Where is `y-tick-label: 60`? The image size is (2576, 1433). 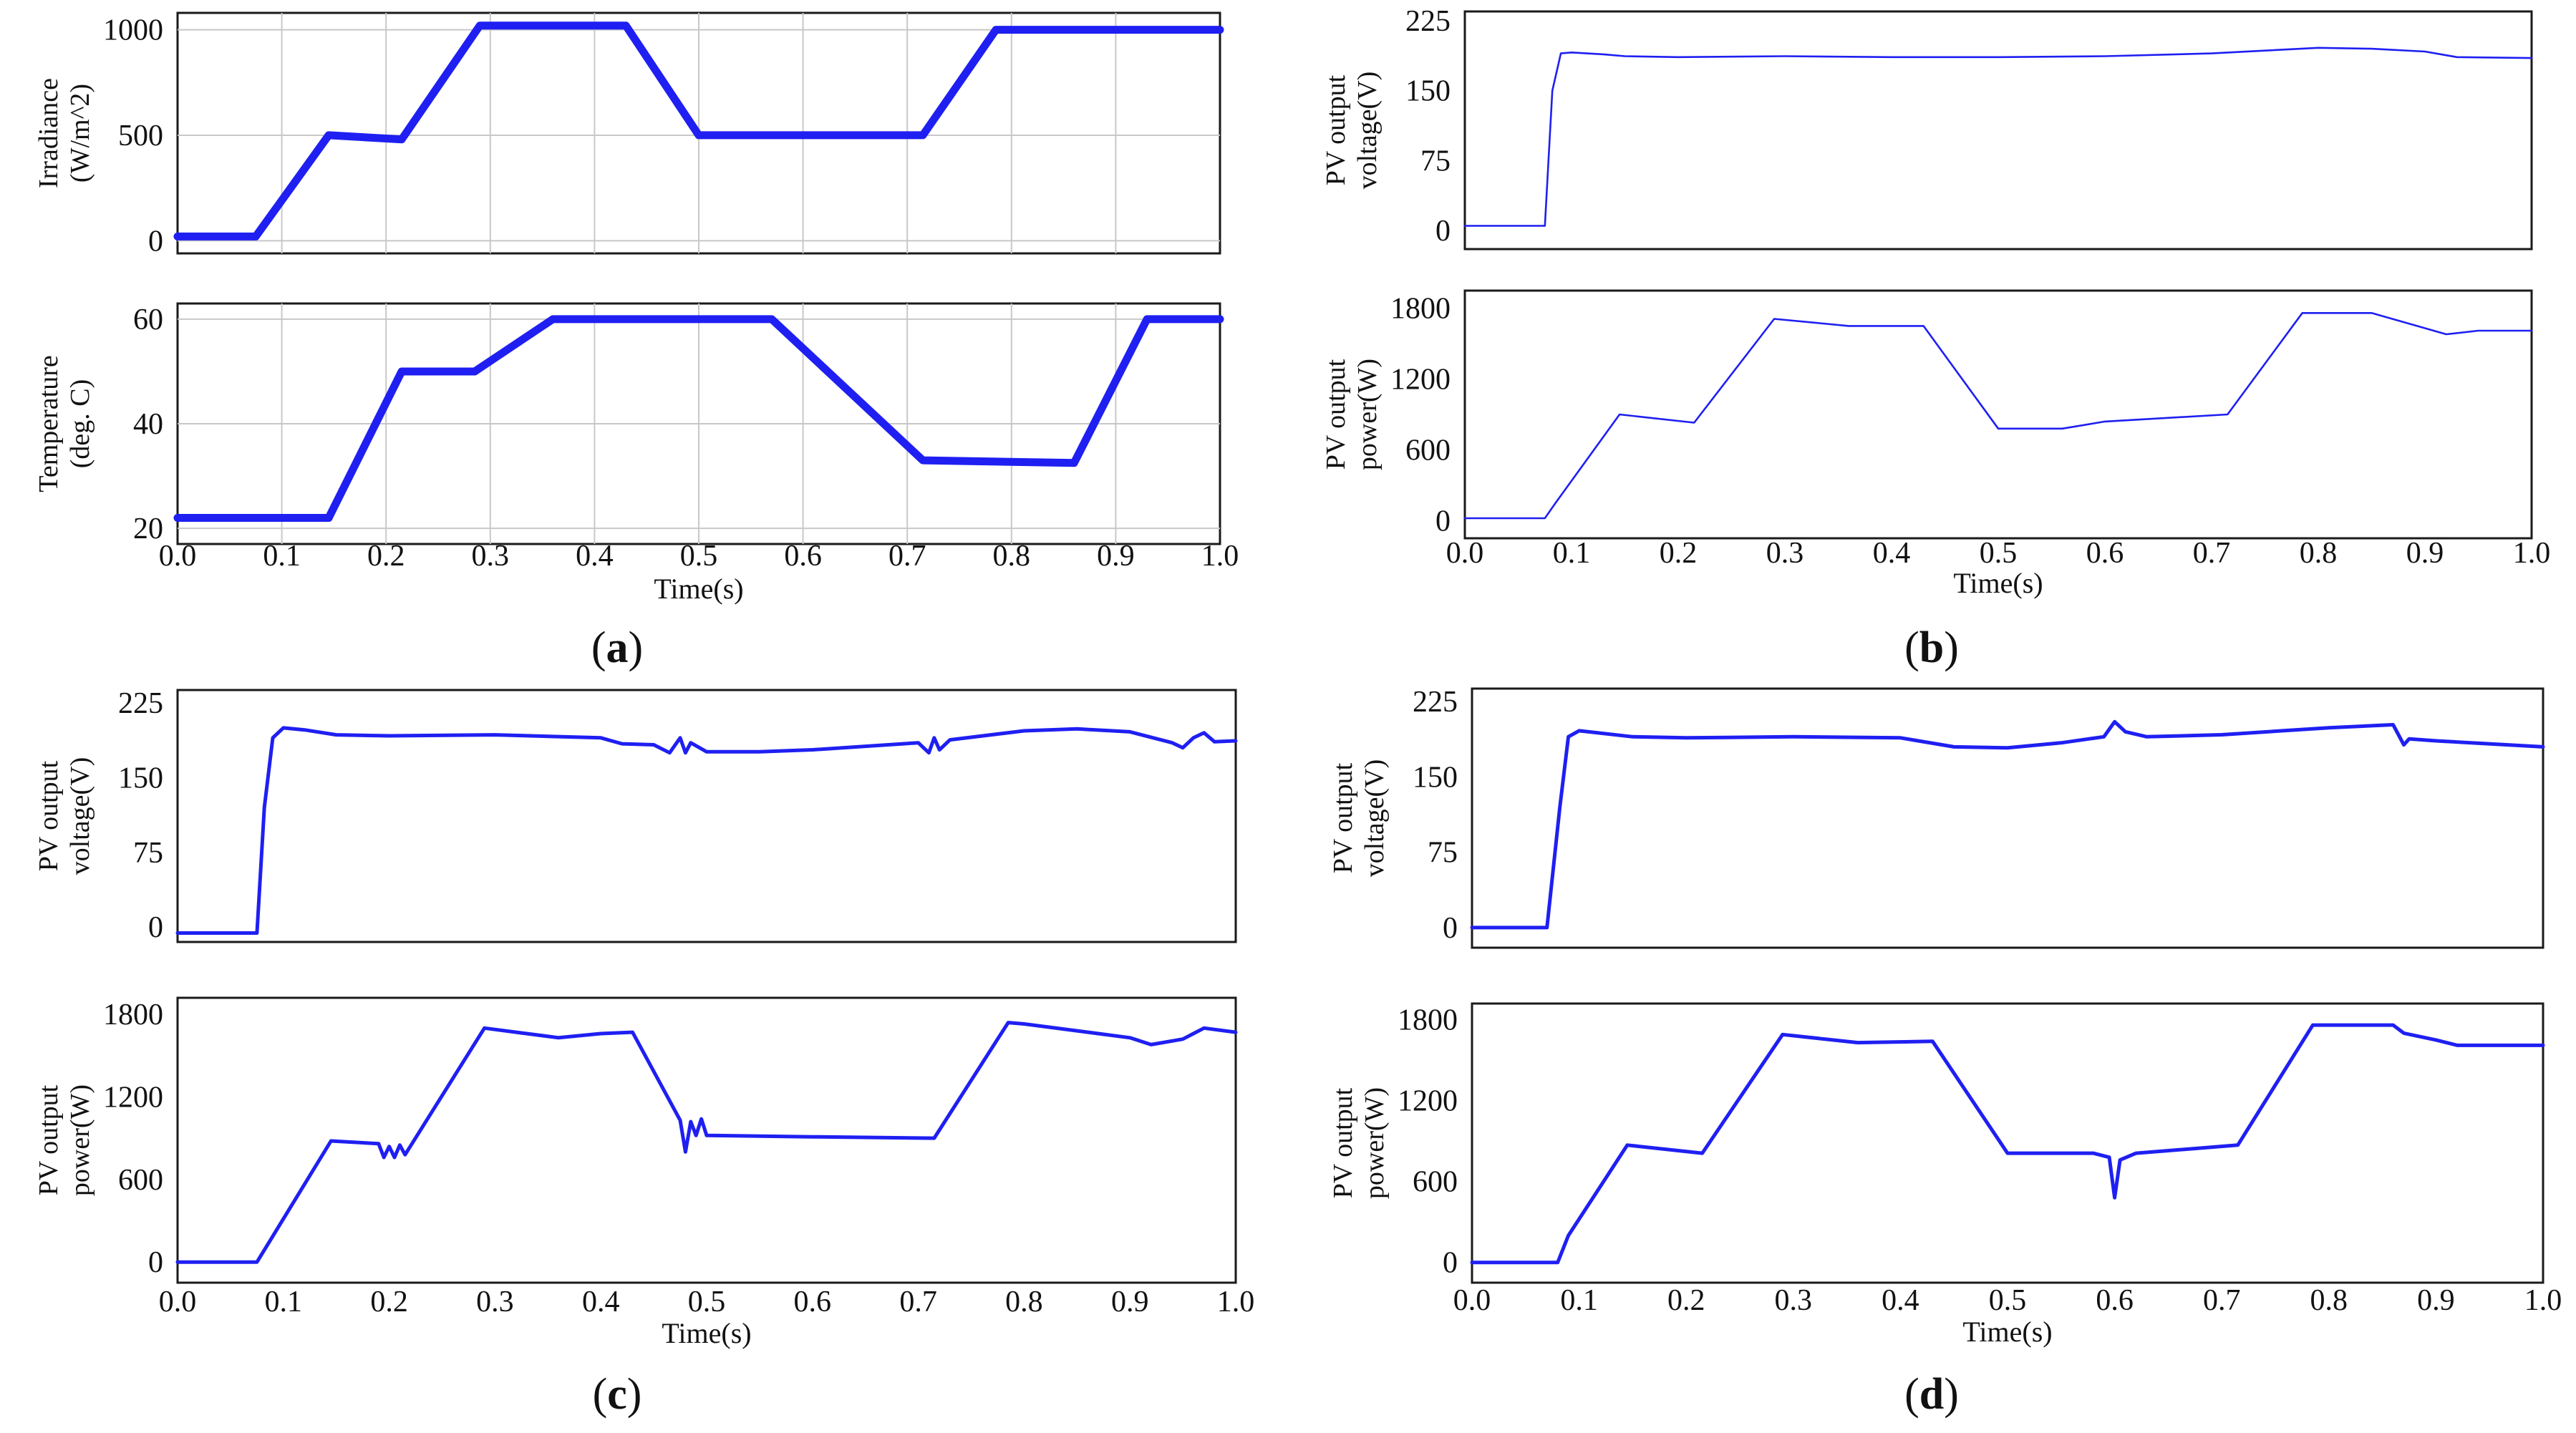 y-tick-label: 60 is located at coordinates (148, 319).